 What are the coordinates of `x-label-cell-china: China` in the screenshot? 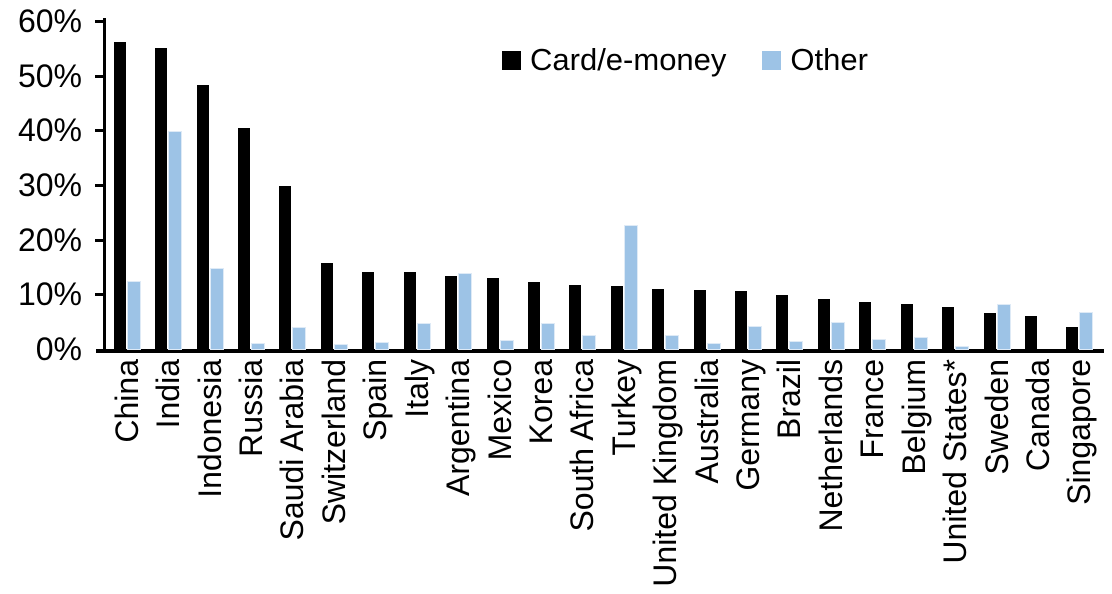 It's located at (126, 475).